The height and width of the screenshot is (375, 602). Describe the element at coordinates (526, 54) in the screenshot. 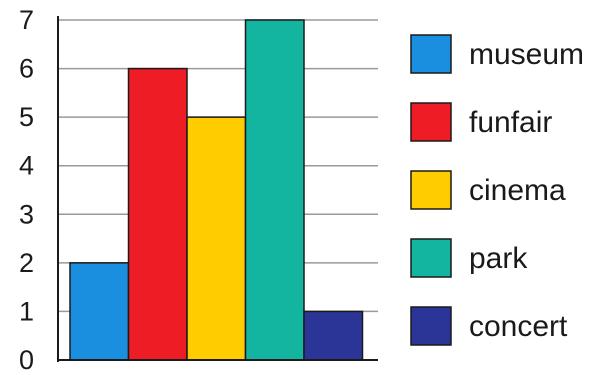

I see `legend-label-museum: museum` at that location.